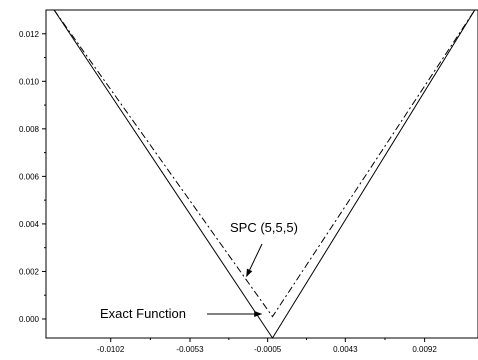 The height and width of the screenshot is (360, 478). What do you see at coordinates (29, 129) in the screenshot?
I see `y-tick-label: 0.008` at bounding box center [29, 129].